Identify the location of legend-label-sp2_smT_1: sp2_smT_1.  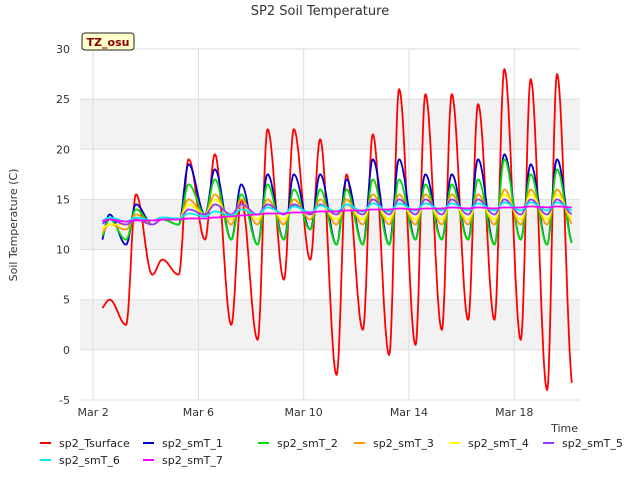
(192, 443).